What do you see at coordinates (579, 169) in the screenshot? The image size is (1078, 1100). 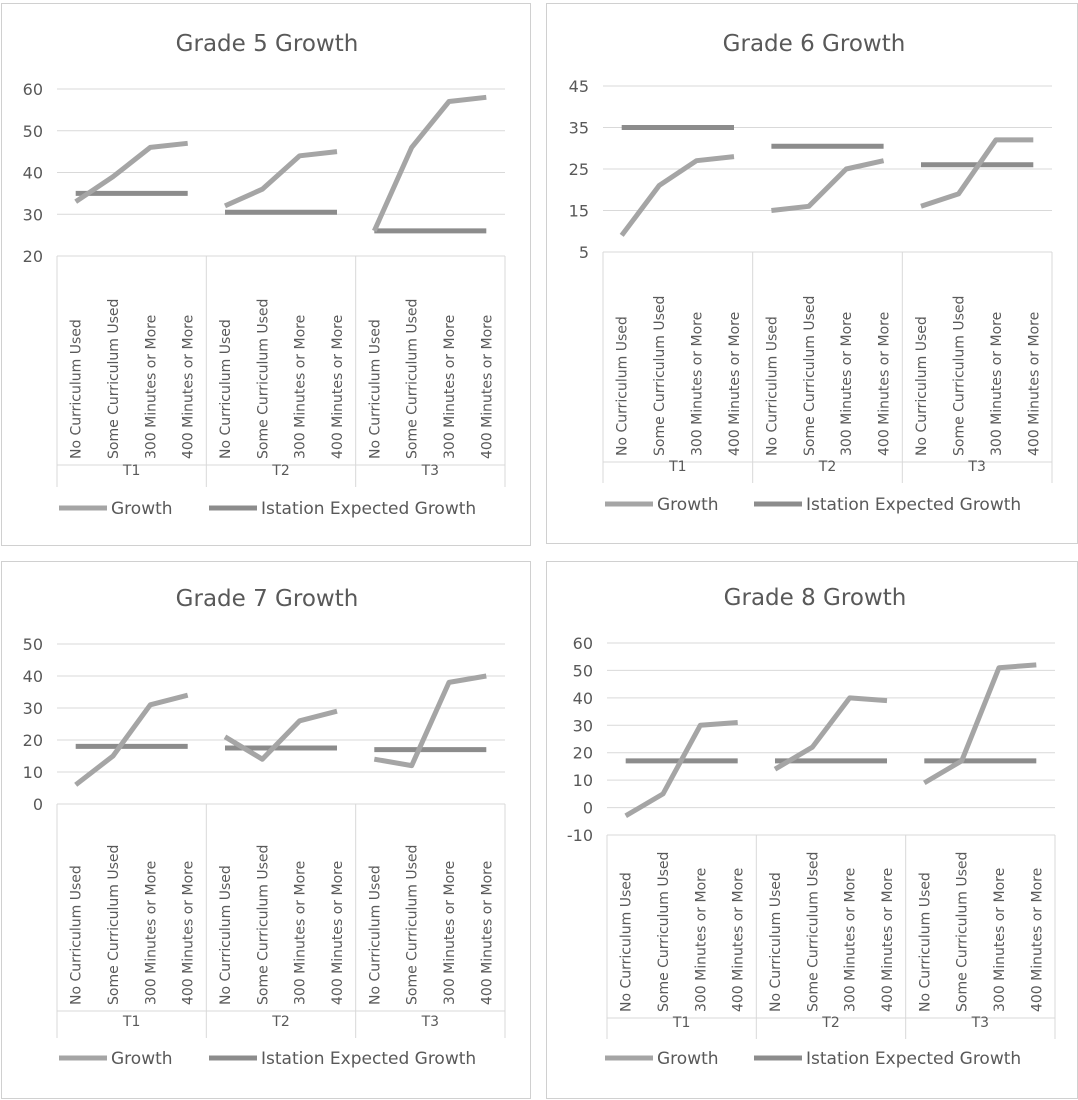 I see `y-tick-label: 25` at bounding box center [579, 169].